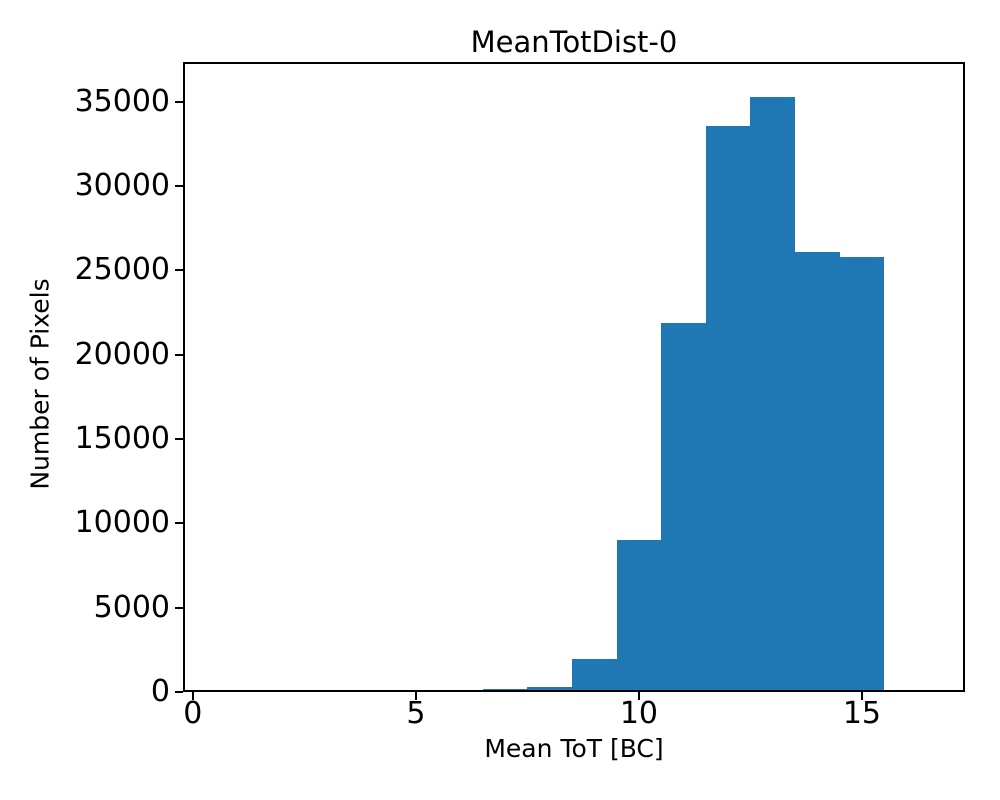  I want to click on y-tick-label: 25000, so click(122, 270).